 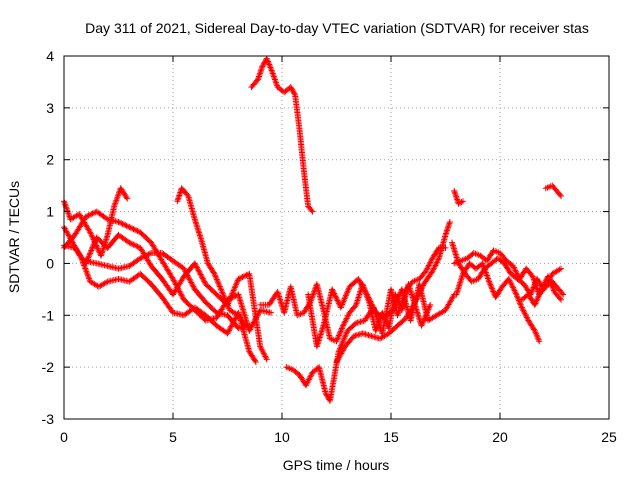 I want to click on y-tick-label: 4, so click(x=50, y=56).